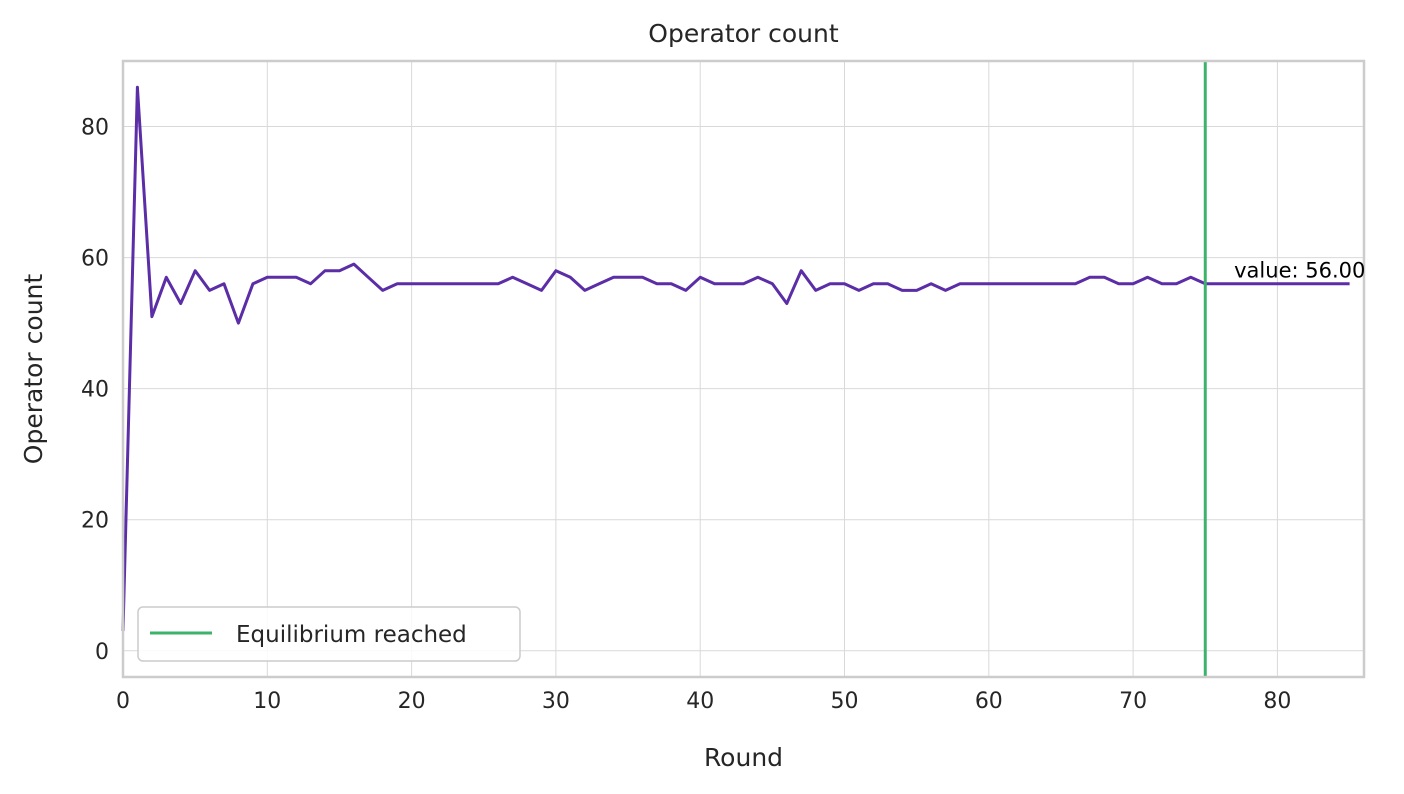  I want to click on legend-box, so click(329, 634).